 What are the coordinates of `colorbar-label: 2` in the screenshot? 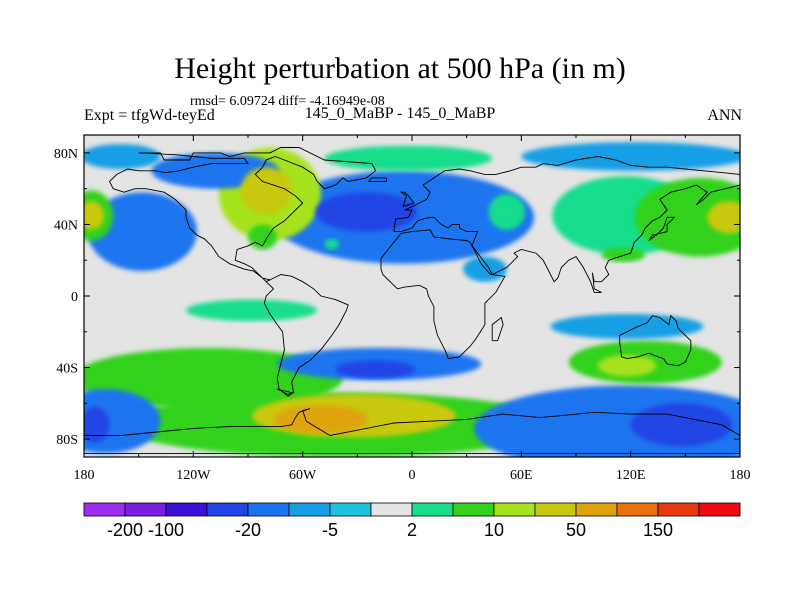 It's located at (412, 530).